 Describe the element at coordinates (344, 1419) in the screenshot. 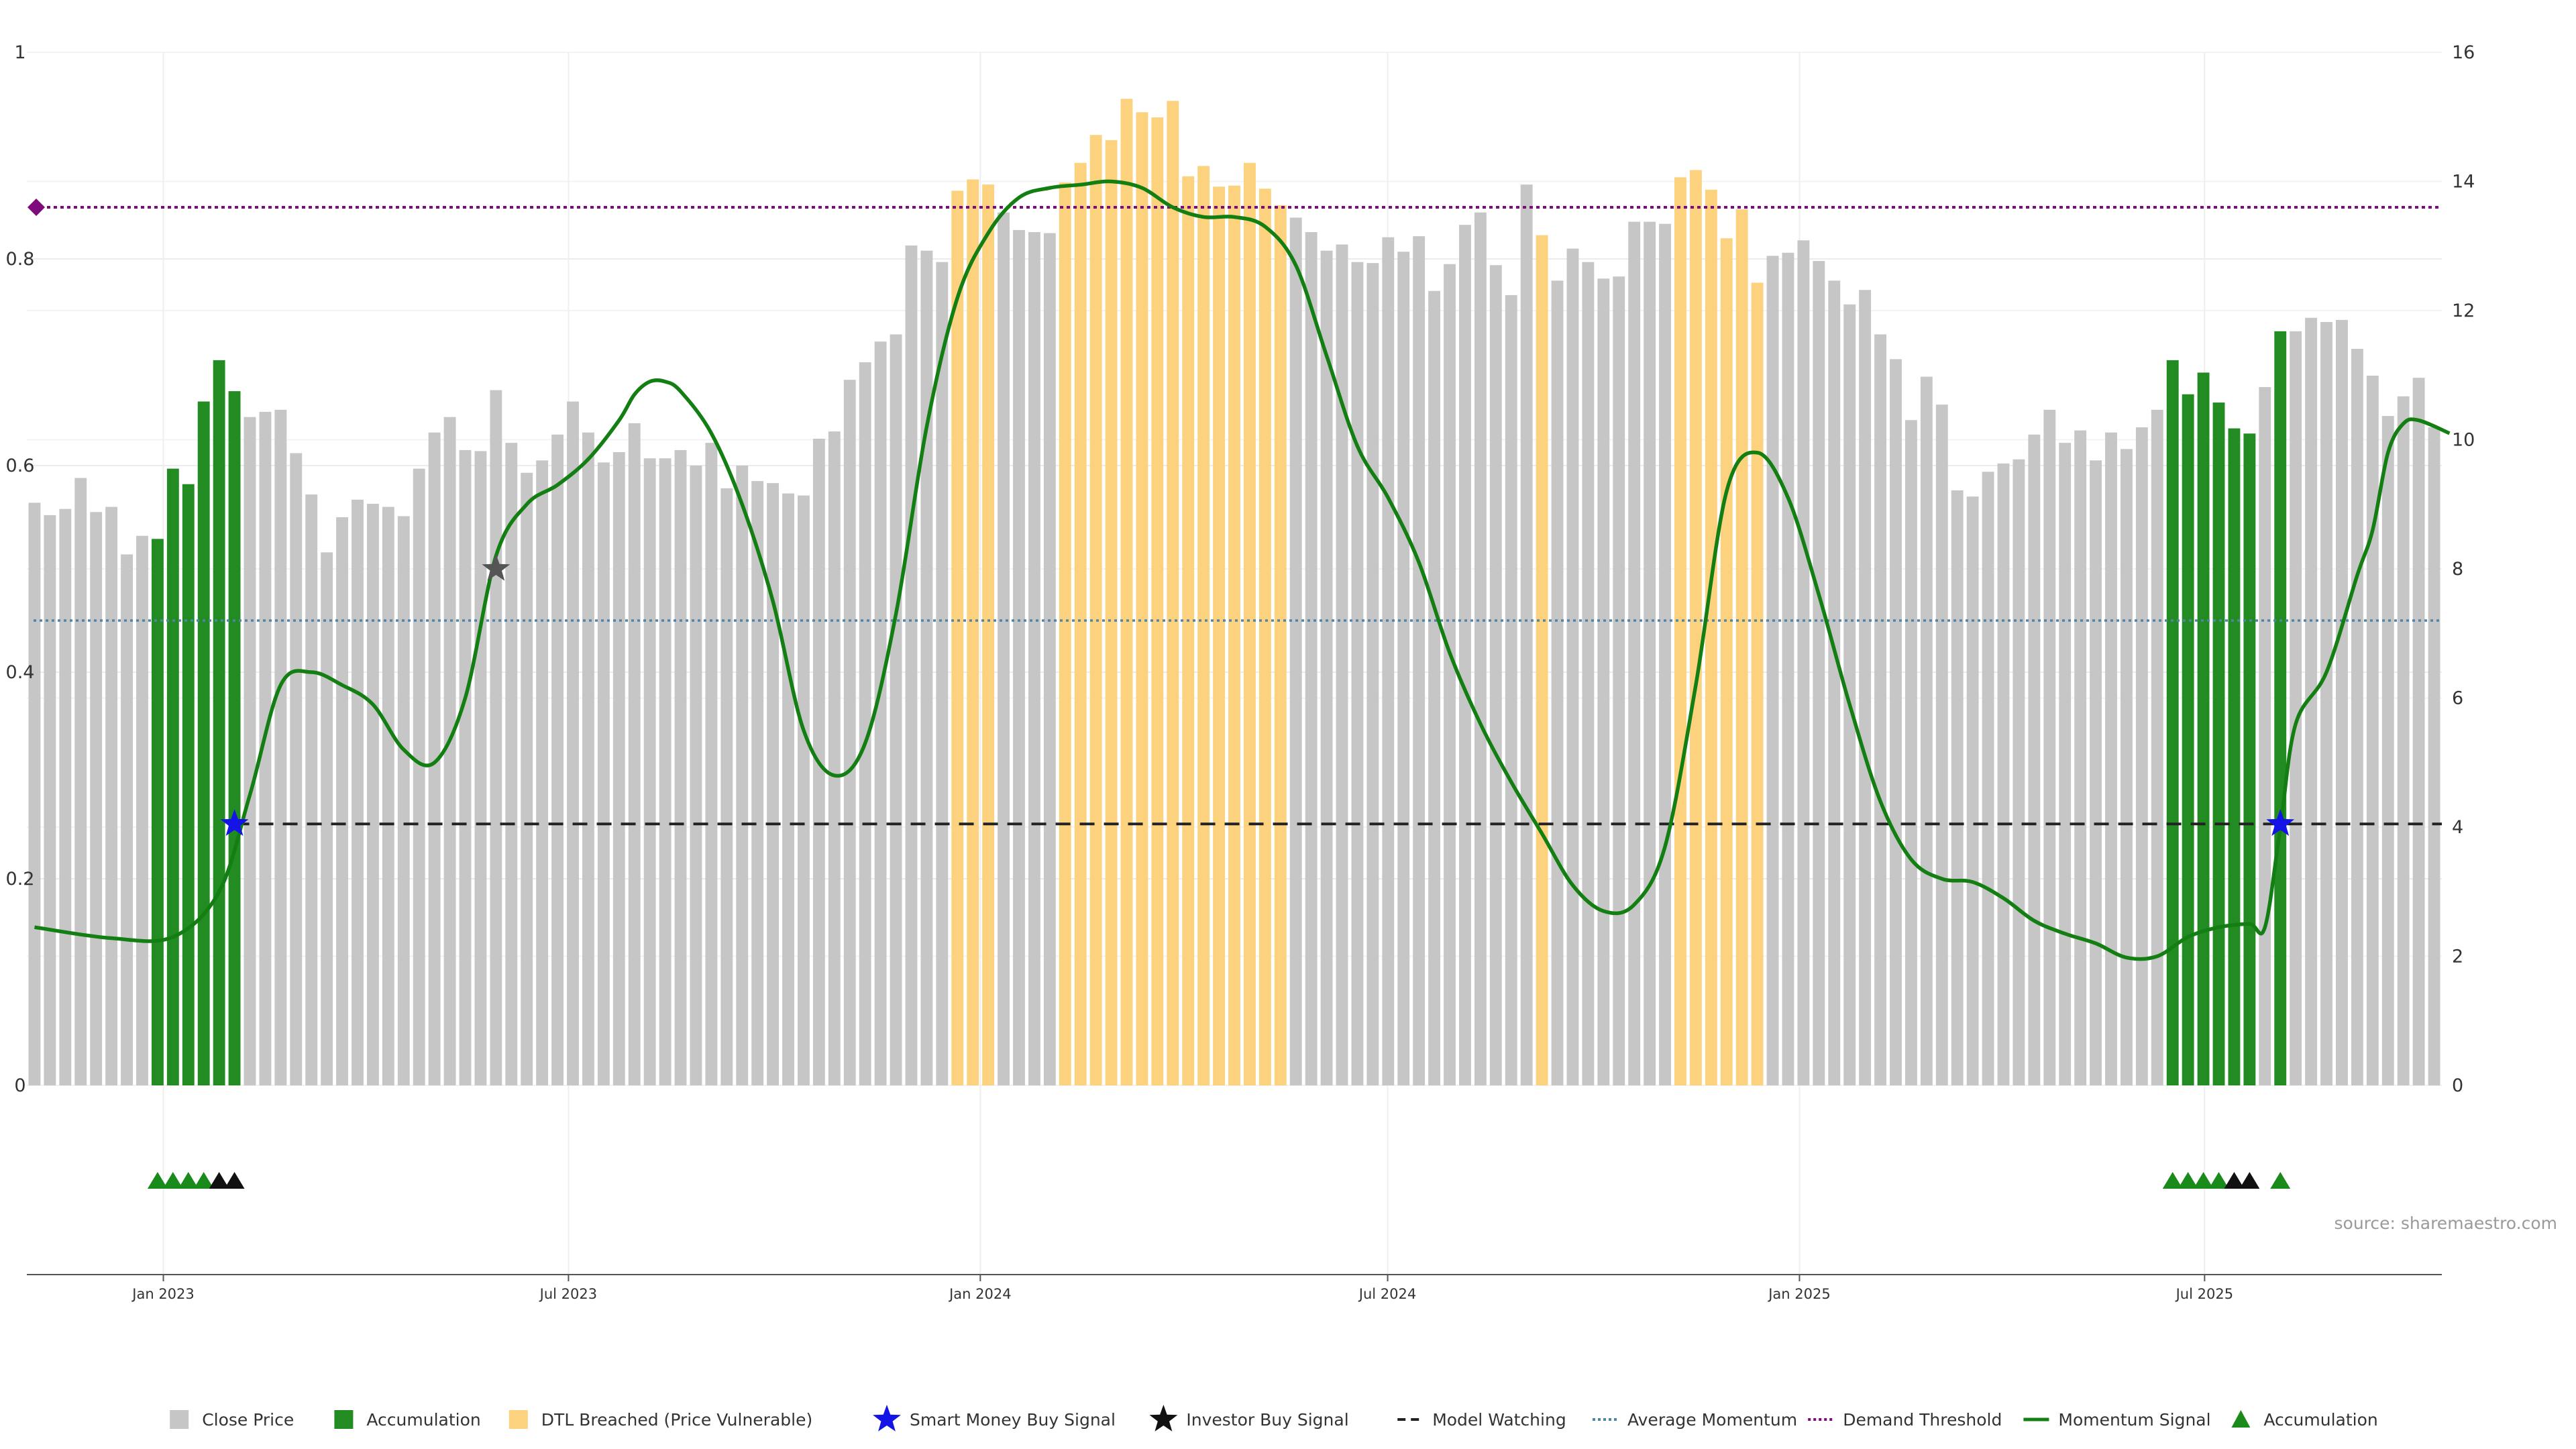

I see `legend-swatch` at that location.